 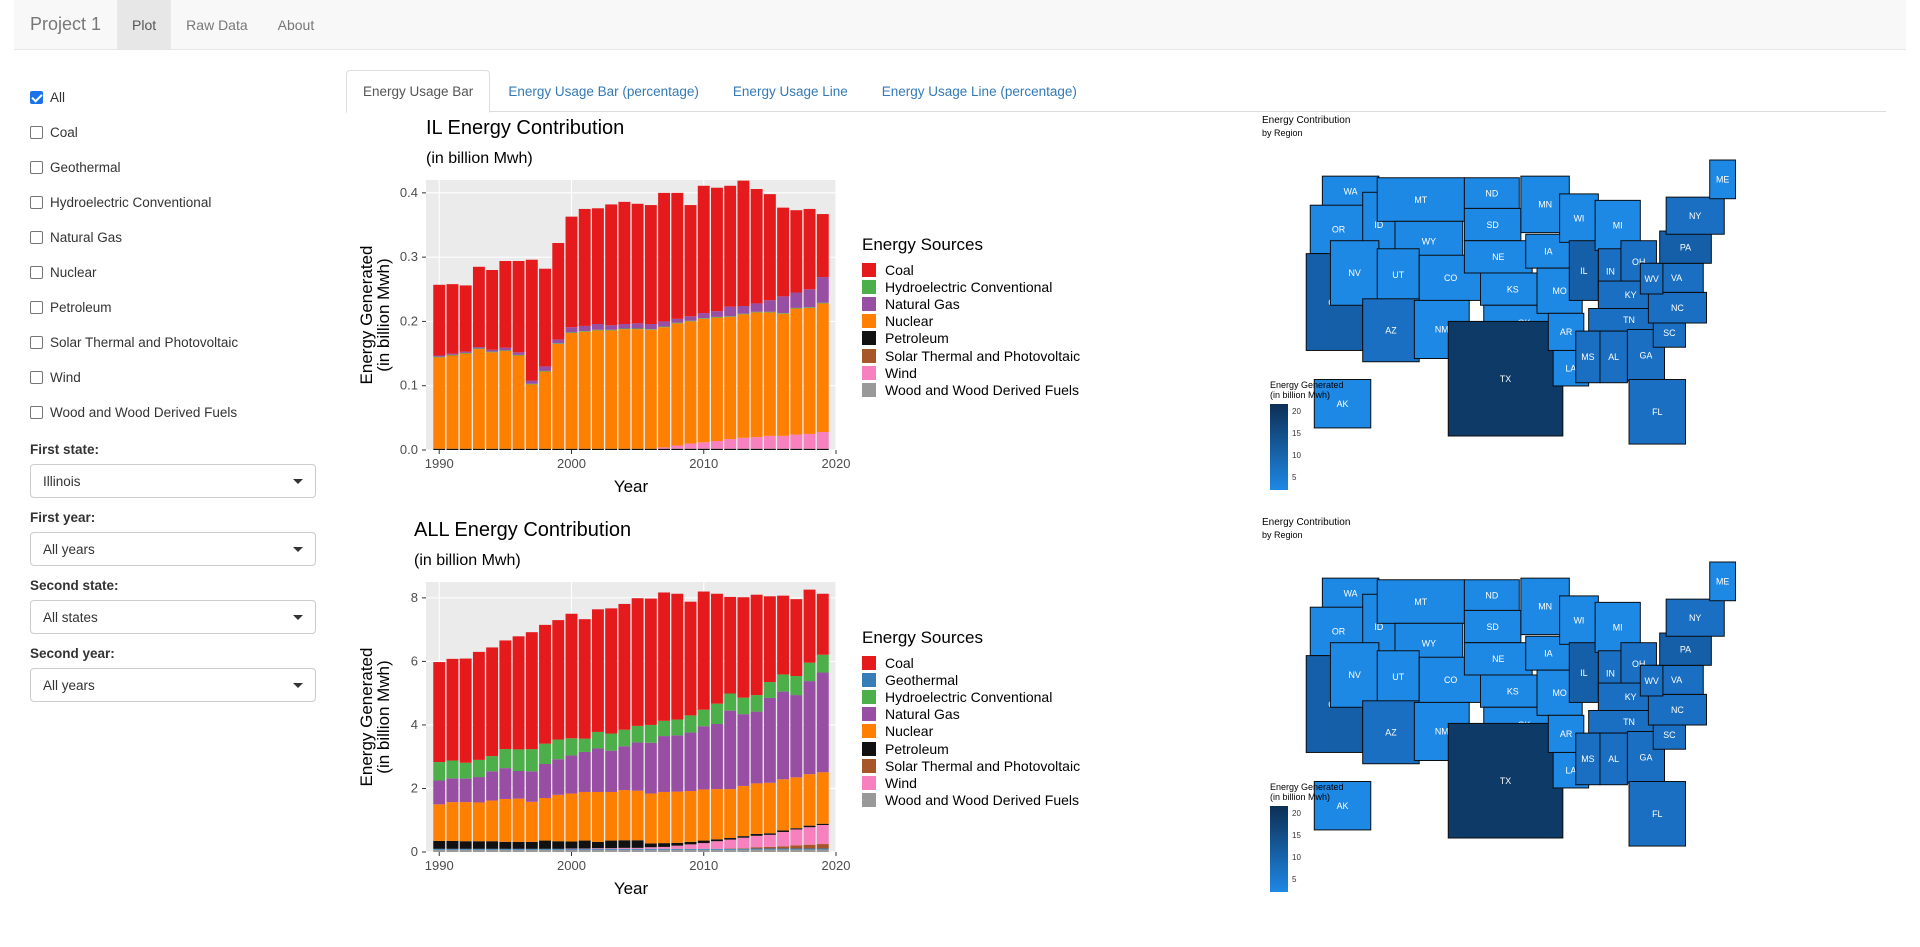 What do you see at coordinates (173, 132) in the screenshot?
I see `checkbox-row-coal: Coal` at bounding box center [173, 132].